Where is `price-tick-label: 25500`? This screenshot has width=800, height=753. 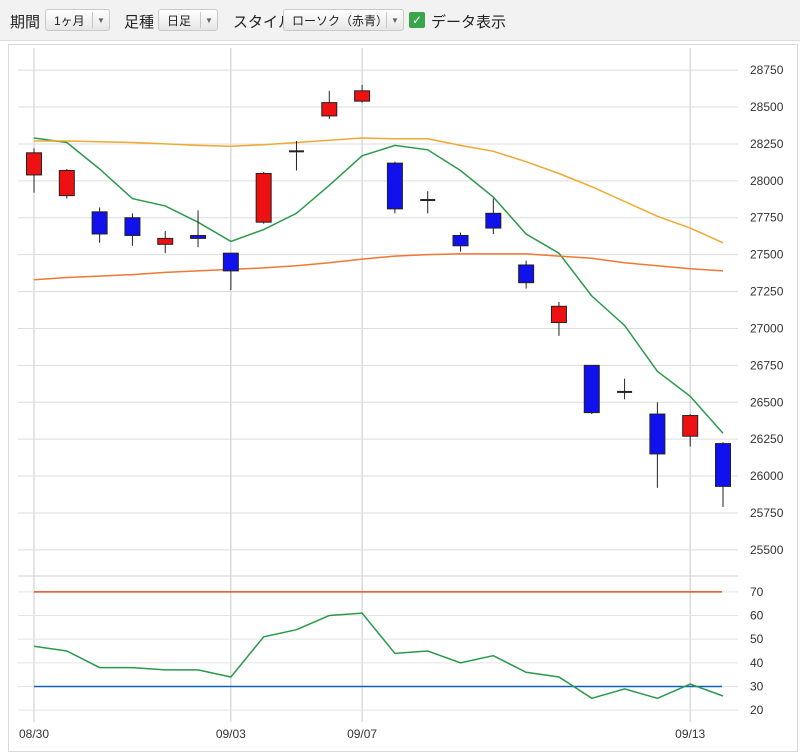 price-tick-label: 25500 is located at coordinates (767, 550).